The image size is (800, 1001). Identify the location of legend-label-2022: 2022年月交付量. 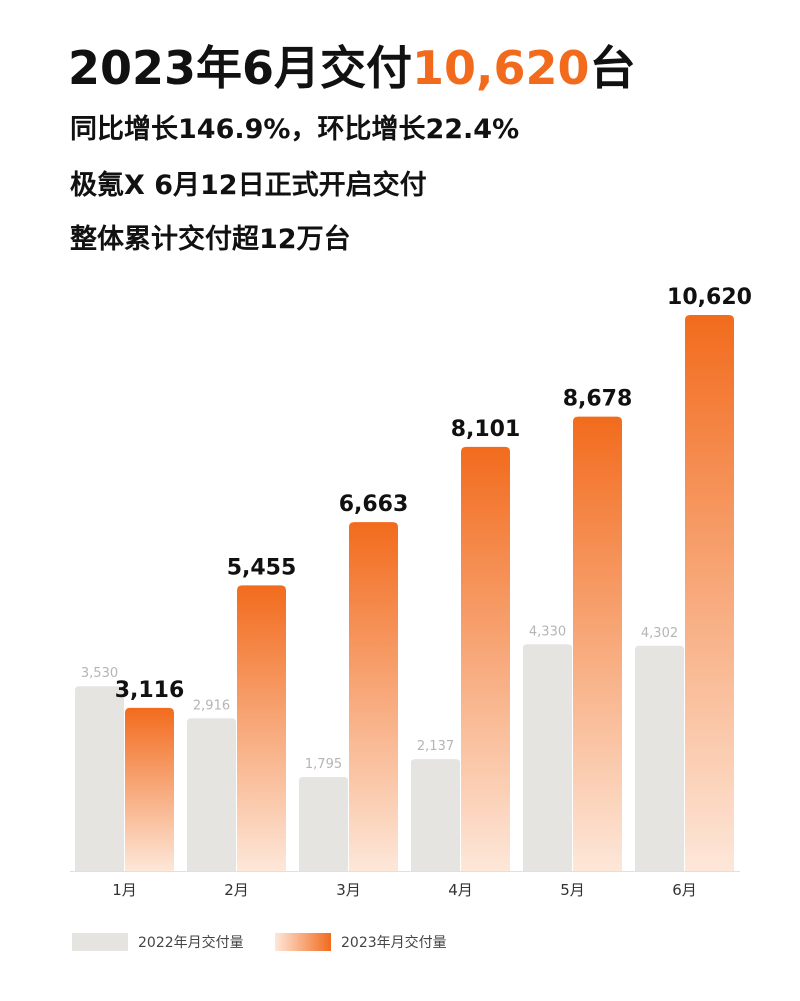
(191, 943).